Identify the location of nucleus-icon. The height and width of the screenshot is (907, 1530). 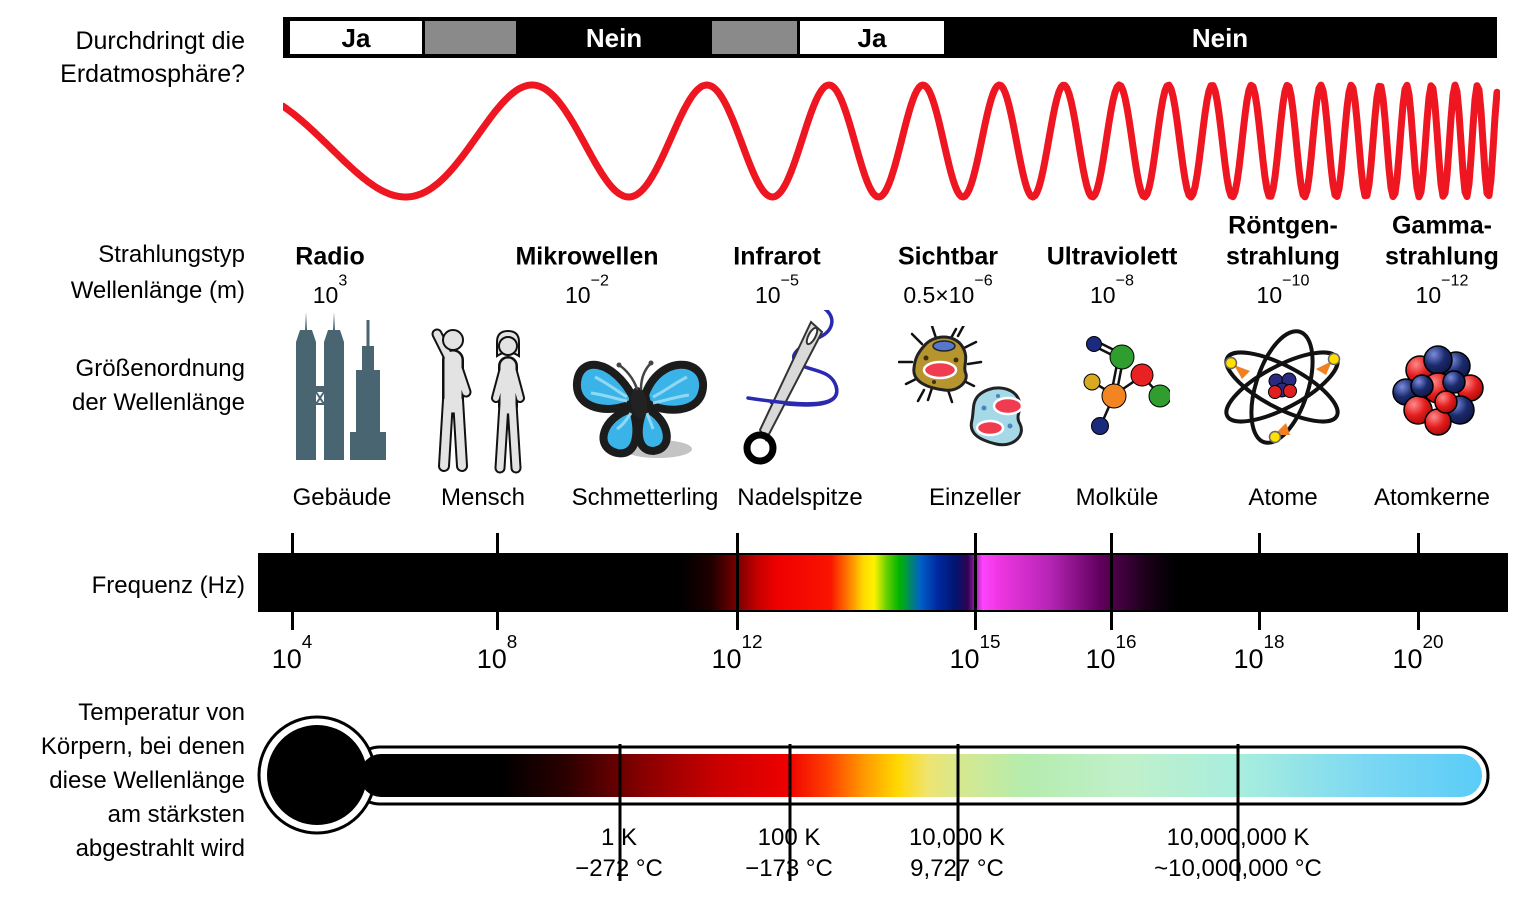
(1438, 390).